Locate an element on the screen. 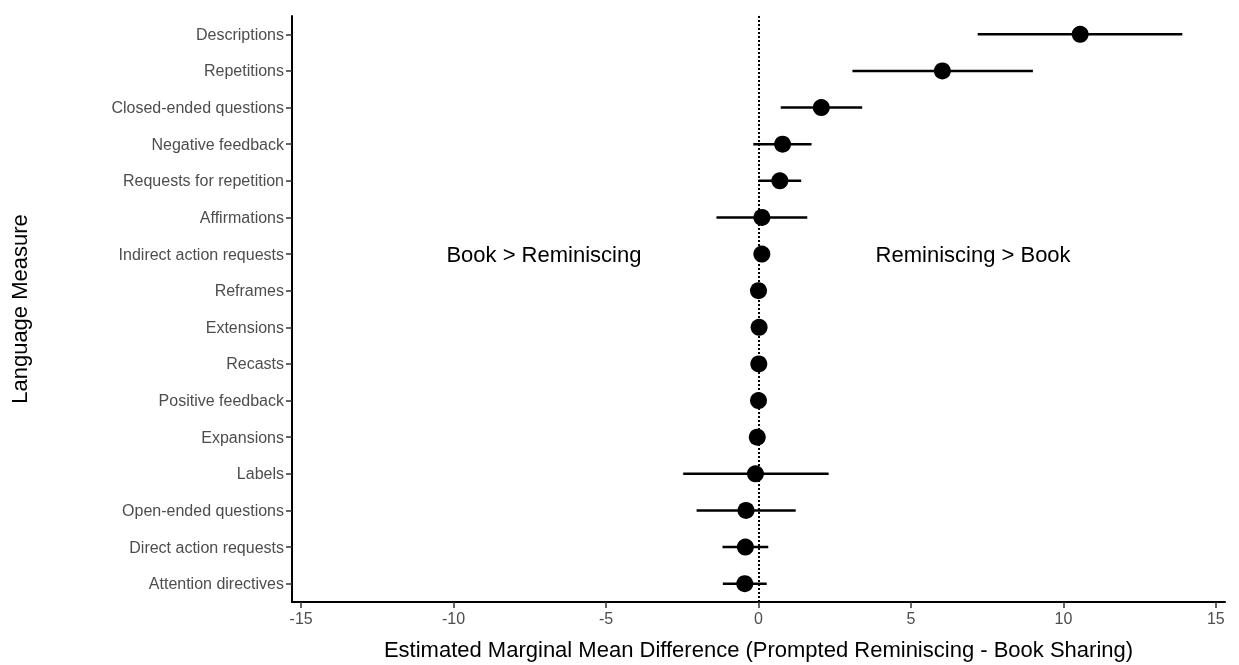 This screenshot has width=1239, height=665. y-tick-label: Requests for repetition is located at coordinates (203, 181).